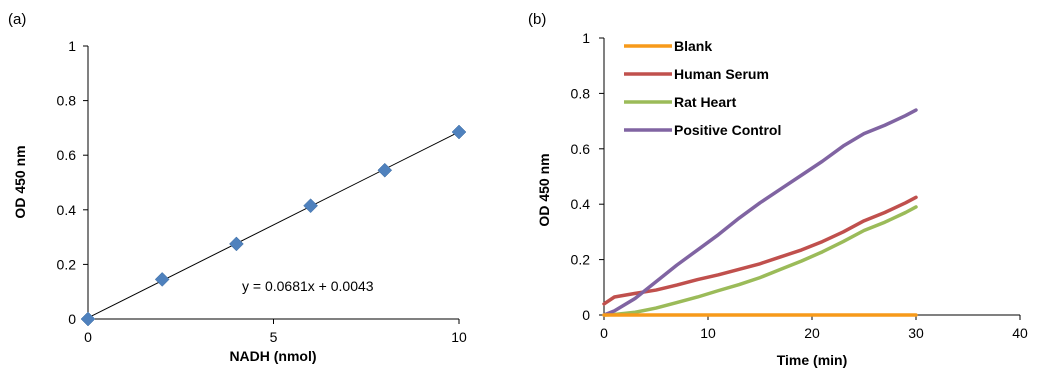  I want to click on chart-a-x-ticks: 0 5 10, so click(275, 332).